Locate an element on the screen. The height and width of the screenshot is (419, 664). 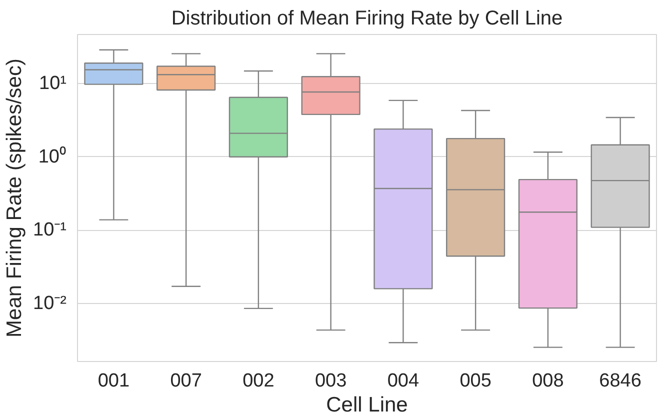
x-tick-label: 001 is located at coordinates (114, 381).